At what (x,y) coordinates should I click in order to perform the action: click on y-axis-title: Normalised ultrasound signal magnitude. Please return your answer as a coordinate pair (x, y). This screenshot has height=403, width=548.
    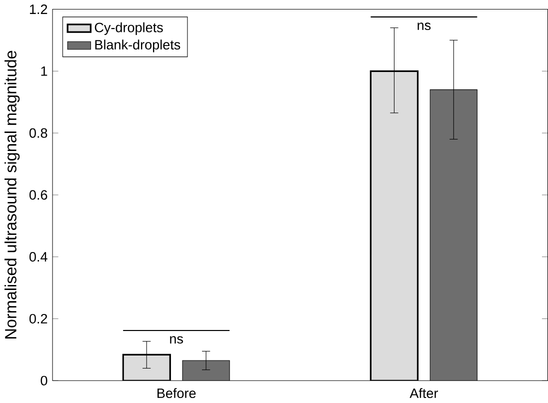
    Looking at the image, I should click on (12, 195).